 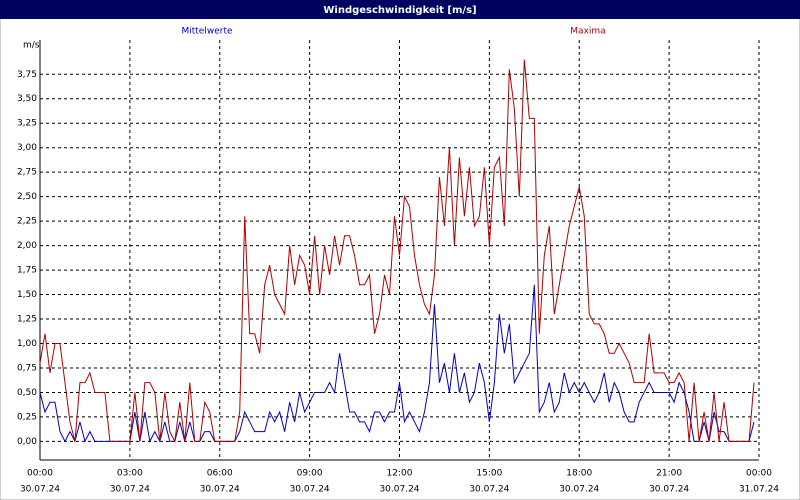 I want to click on x-tick-label: 15:00, so click(x=489, y=474).